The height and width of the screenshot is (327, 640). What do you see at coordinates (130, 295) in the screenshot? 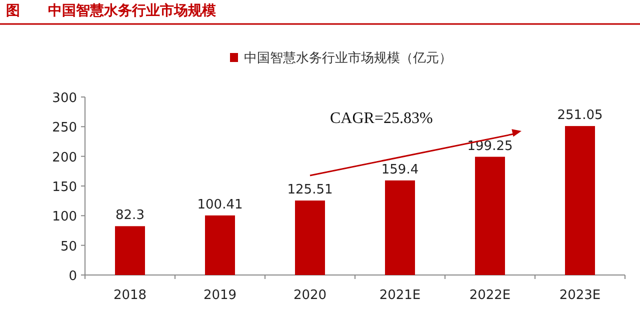
I see `x-tick-label: 2018` at bounding box center [130, 295].